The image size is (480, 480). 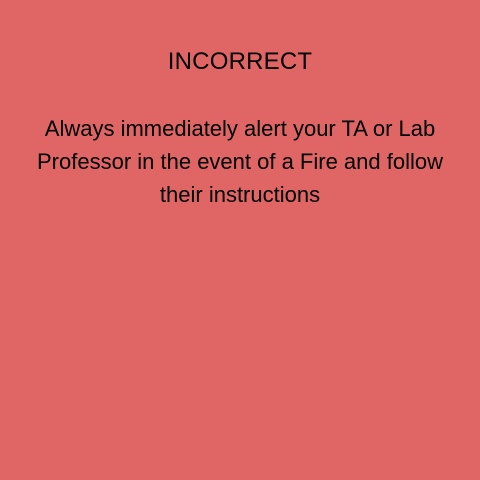 I want to click on feedback-status-title: INCORRECT, so click(x=240, y=61).